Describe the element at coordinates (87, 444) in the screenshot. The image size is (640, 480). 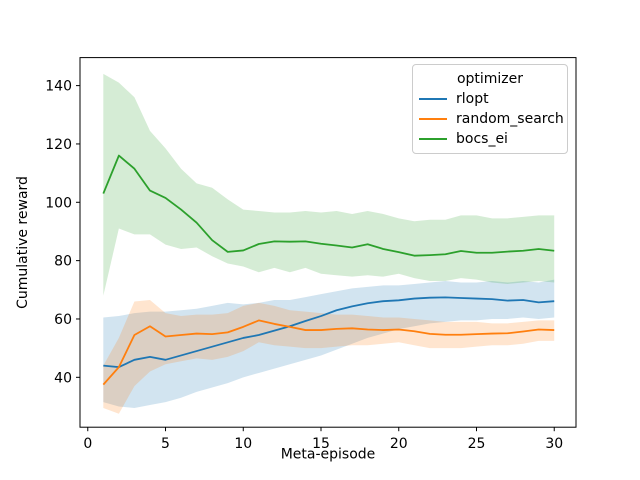
I see `x-tick-label: 0` at that location.